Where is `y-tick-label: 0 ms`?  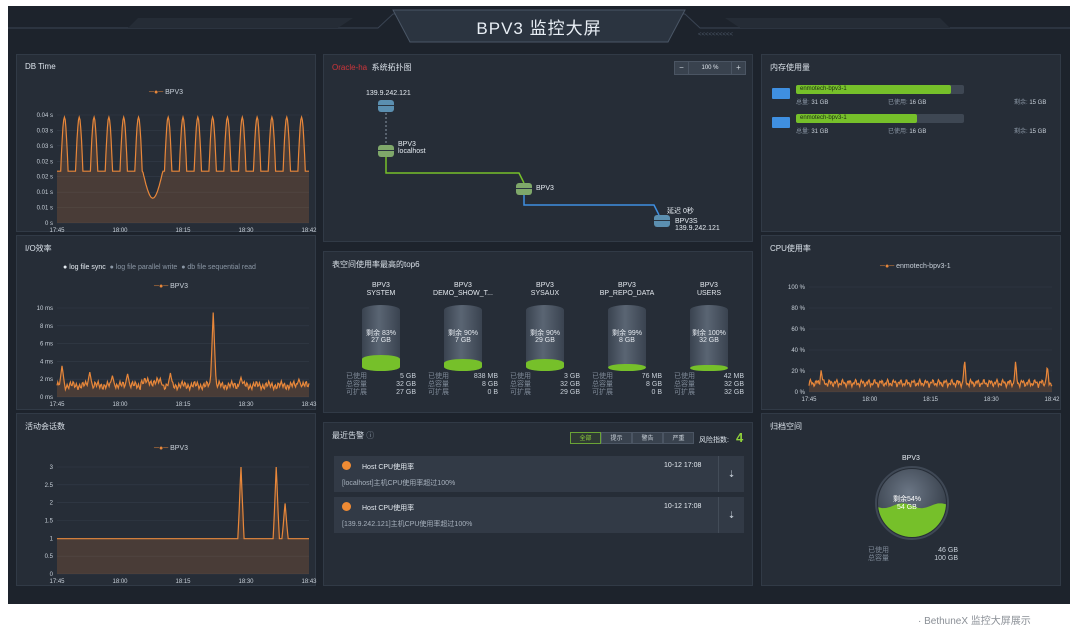 y-tick-label: 0 ms is located at coordinates (46, 398).